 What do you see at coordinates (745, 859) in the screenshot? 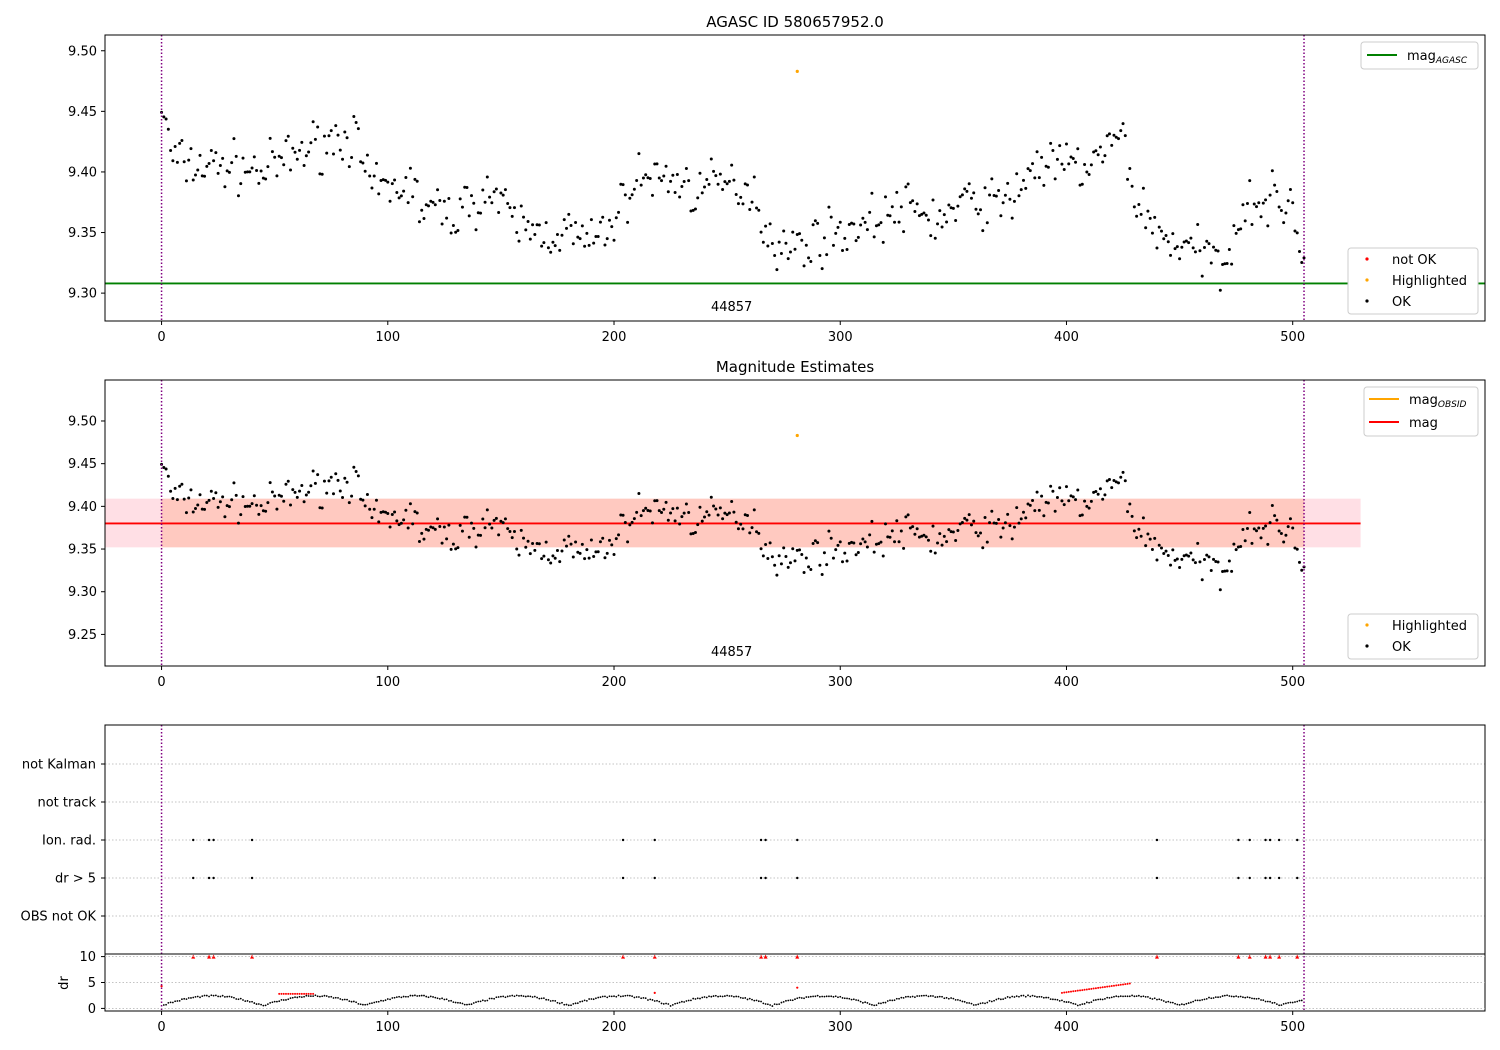
I see `panel3-flag-points` at bounding box center [745, 859].